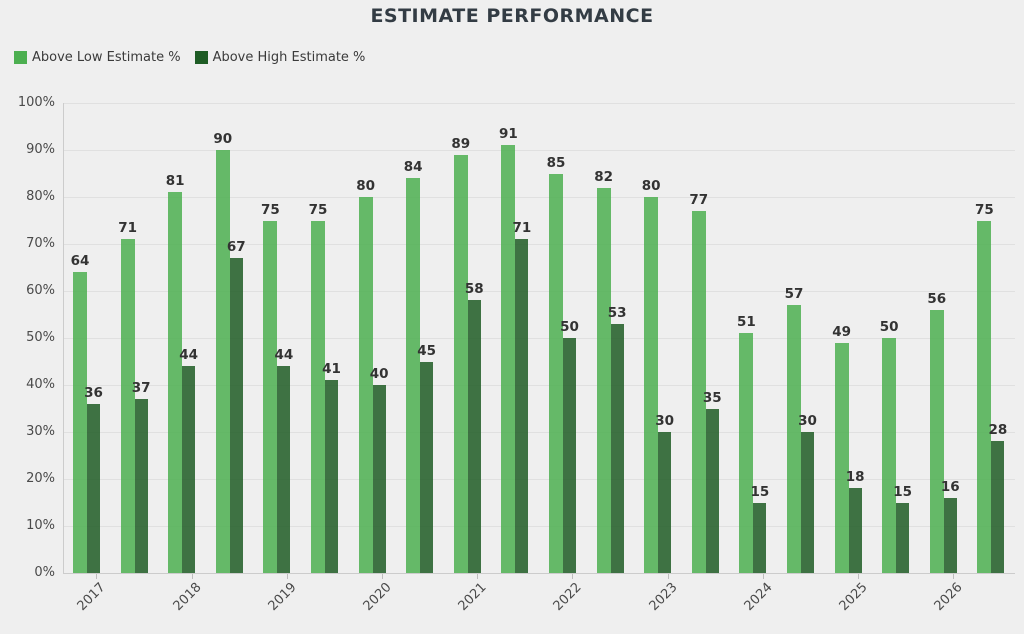 The height and width of the screenshot is (634, 1024). I want to click on bar-value-label: 36, so click(93, 392).